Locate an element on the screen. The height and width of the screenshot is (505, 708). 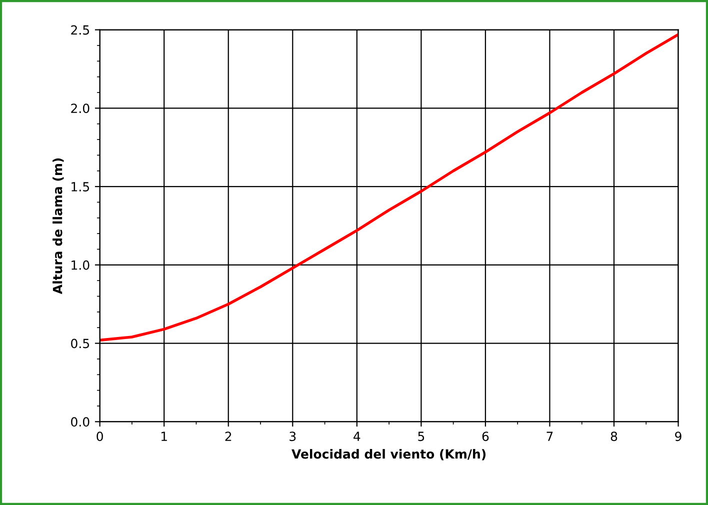
x-axis-title: Velocidad del viento (Km/h) is located at coordinates (389, 454).